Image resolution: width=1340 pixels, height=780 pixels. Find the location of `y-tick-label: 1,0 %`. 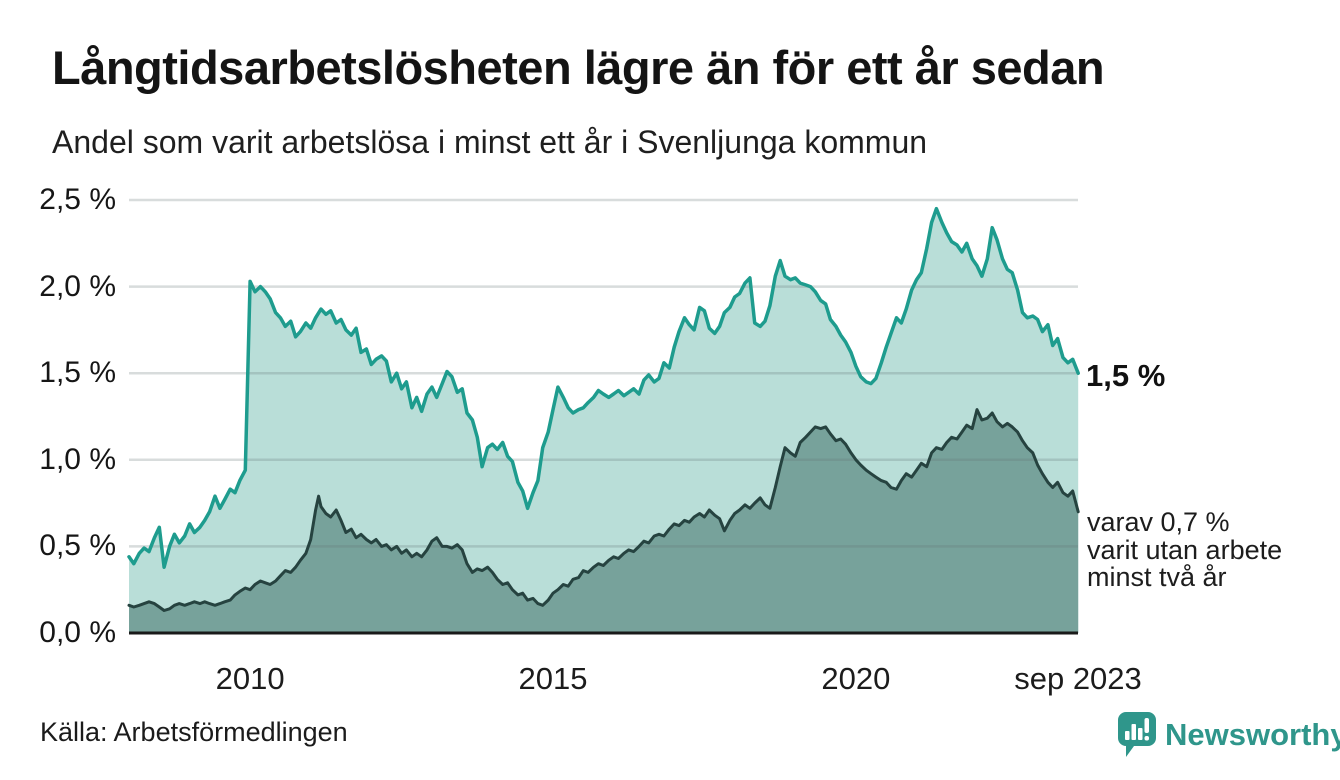

y-tick-label: 1,0 % is located at coordinates (77, 459).